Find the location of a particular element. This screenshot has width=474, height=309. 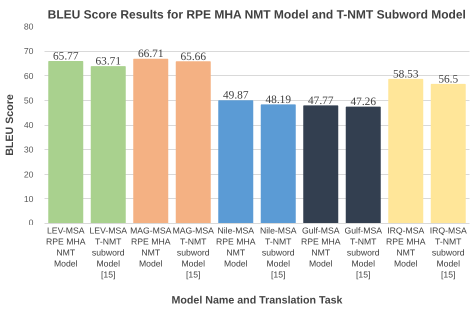

chart-title: BLEU Score Results for RPE MHA NMT Model and T-NMT Subword Model is located at coordinates (257, 15).